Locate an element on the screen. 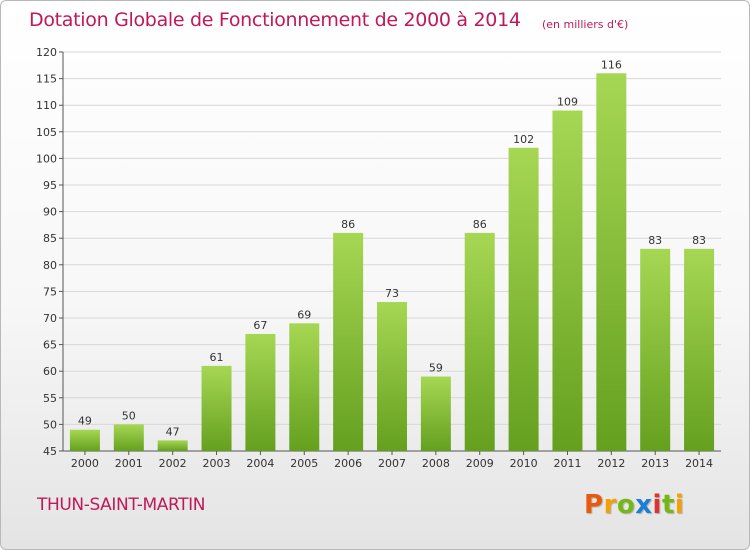 The width and height of the screenshot is (750, 550). x-tick-label: 2006 is located at coordinates (348, 463).